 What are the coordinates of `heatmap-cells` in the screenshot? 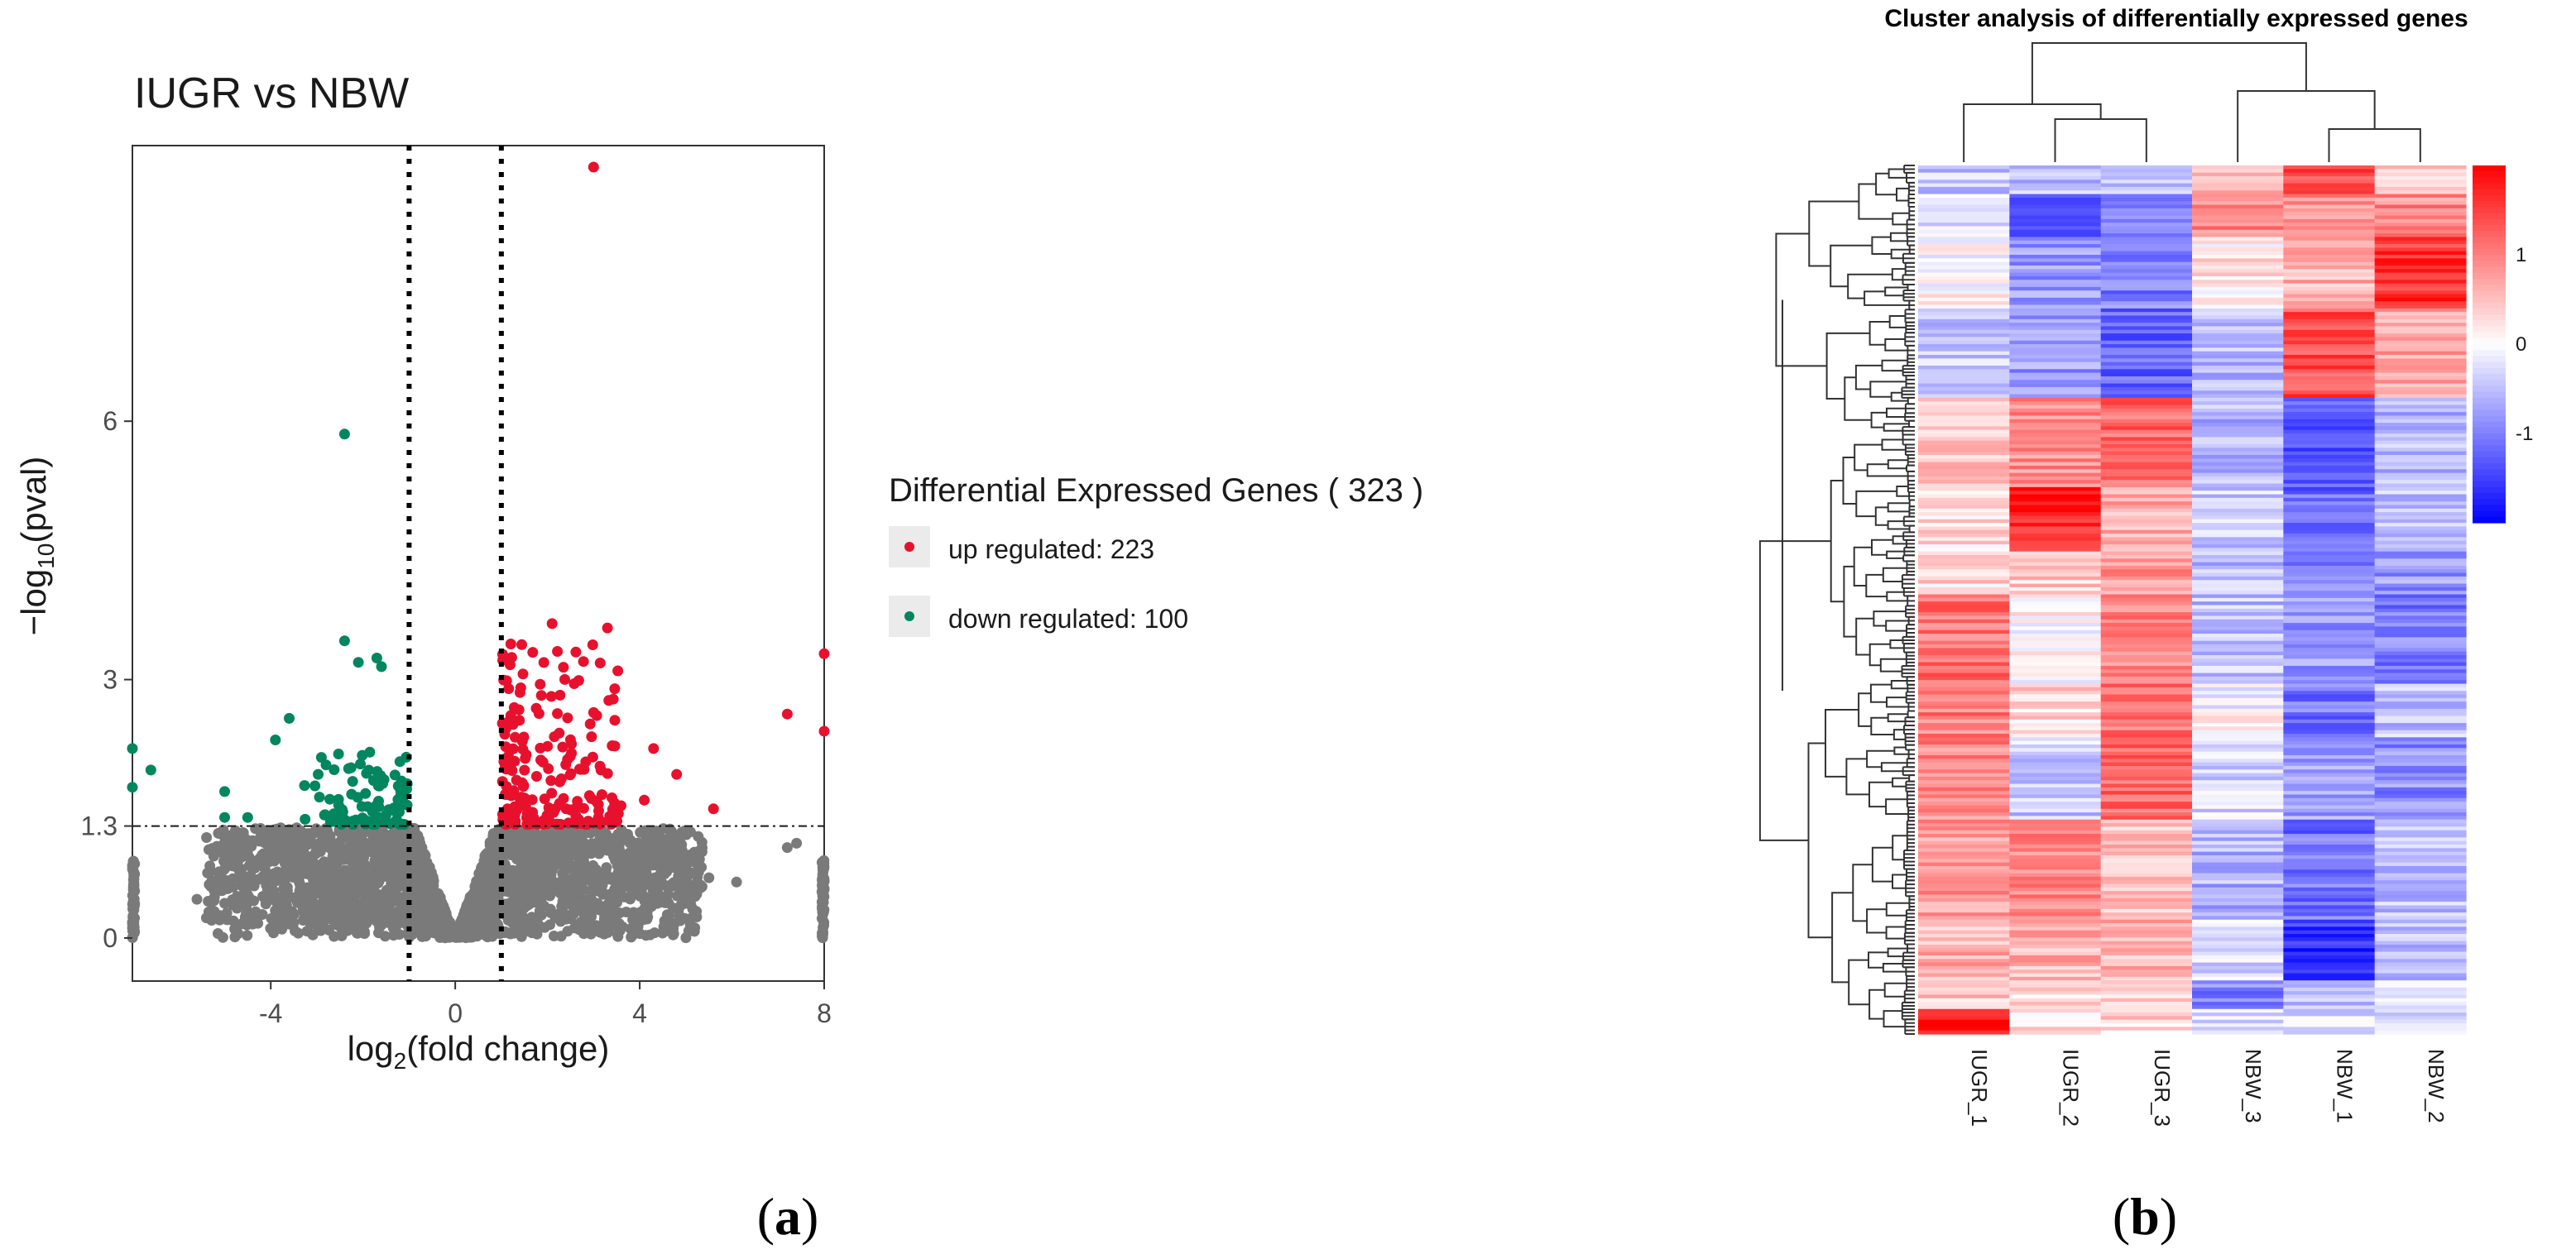 It's located at (2192, 600).